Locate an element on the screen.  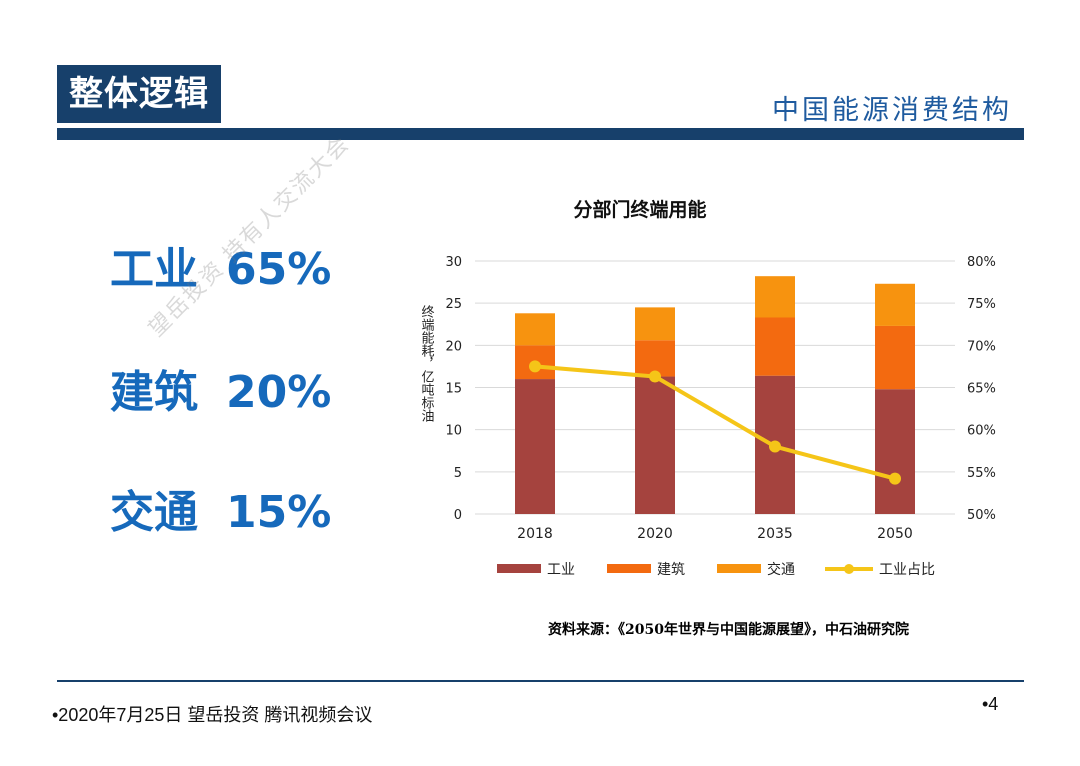
y2-tick-label: 55% is located at coordinates (981, 473).